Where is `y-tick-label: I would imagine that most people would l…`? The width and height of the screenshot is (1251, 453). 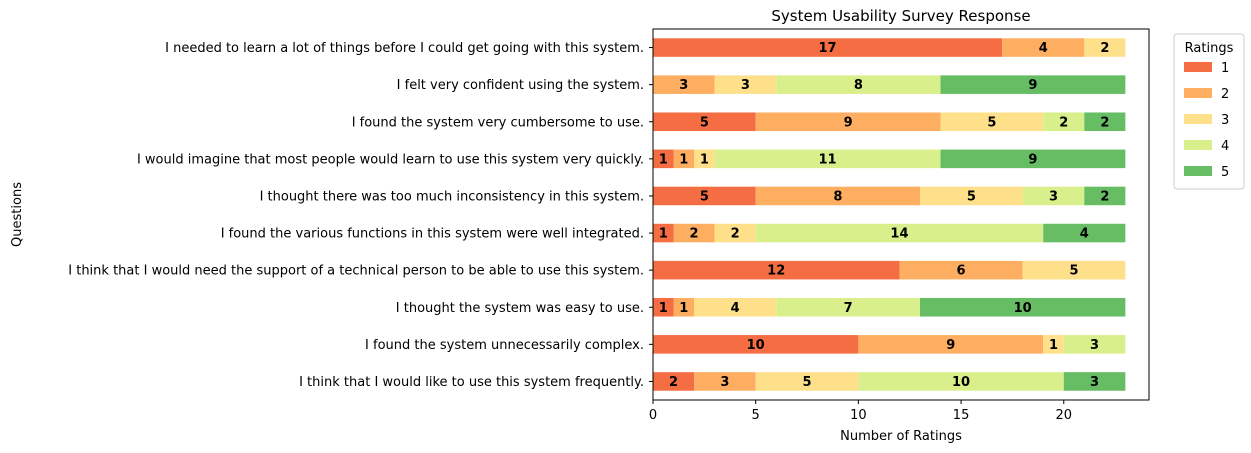 y-tick-label: I would imagine that most people would l… is located at coordinates (390, 159).